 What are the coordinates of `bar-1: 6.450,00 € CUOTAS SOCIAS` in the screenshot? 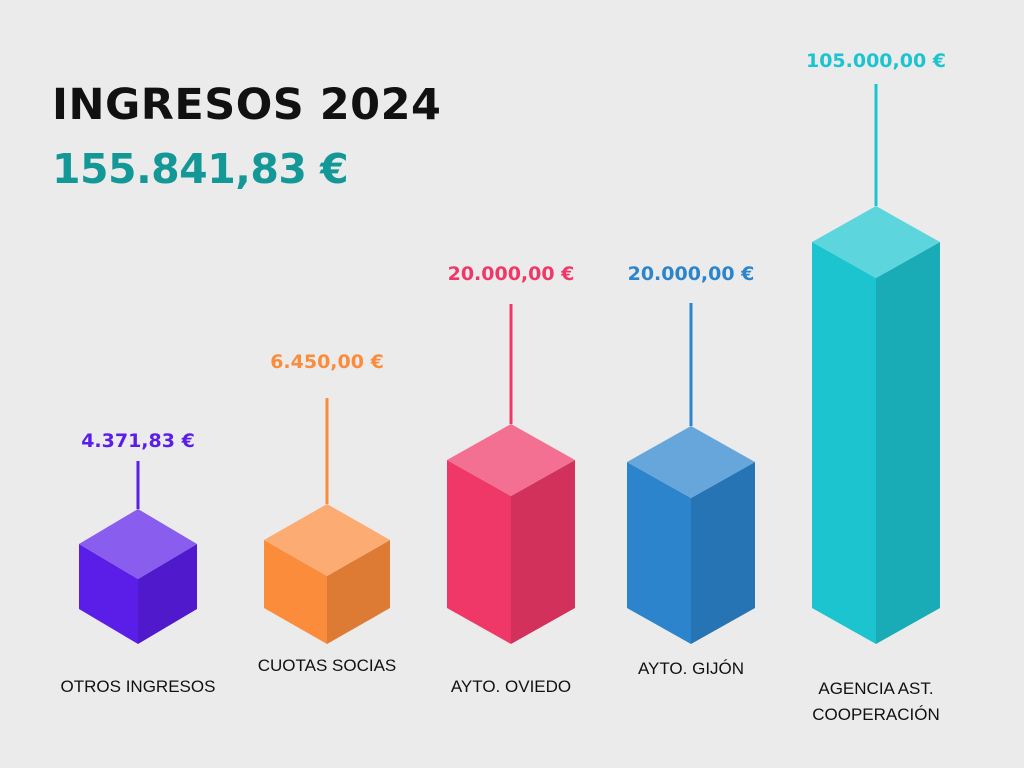 It's located at (327, 513).